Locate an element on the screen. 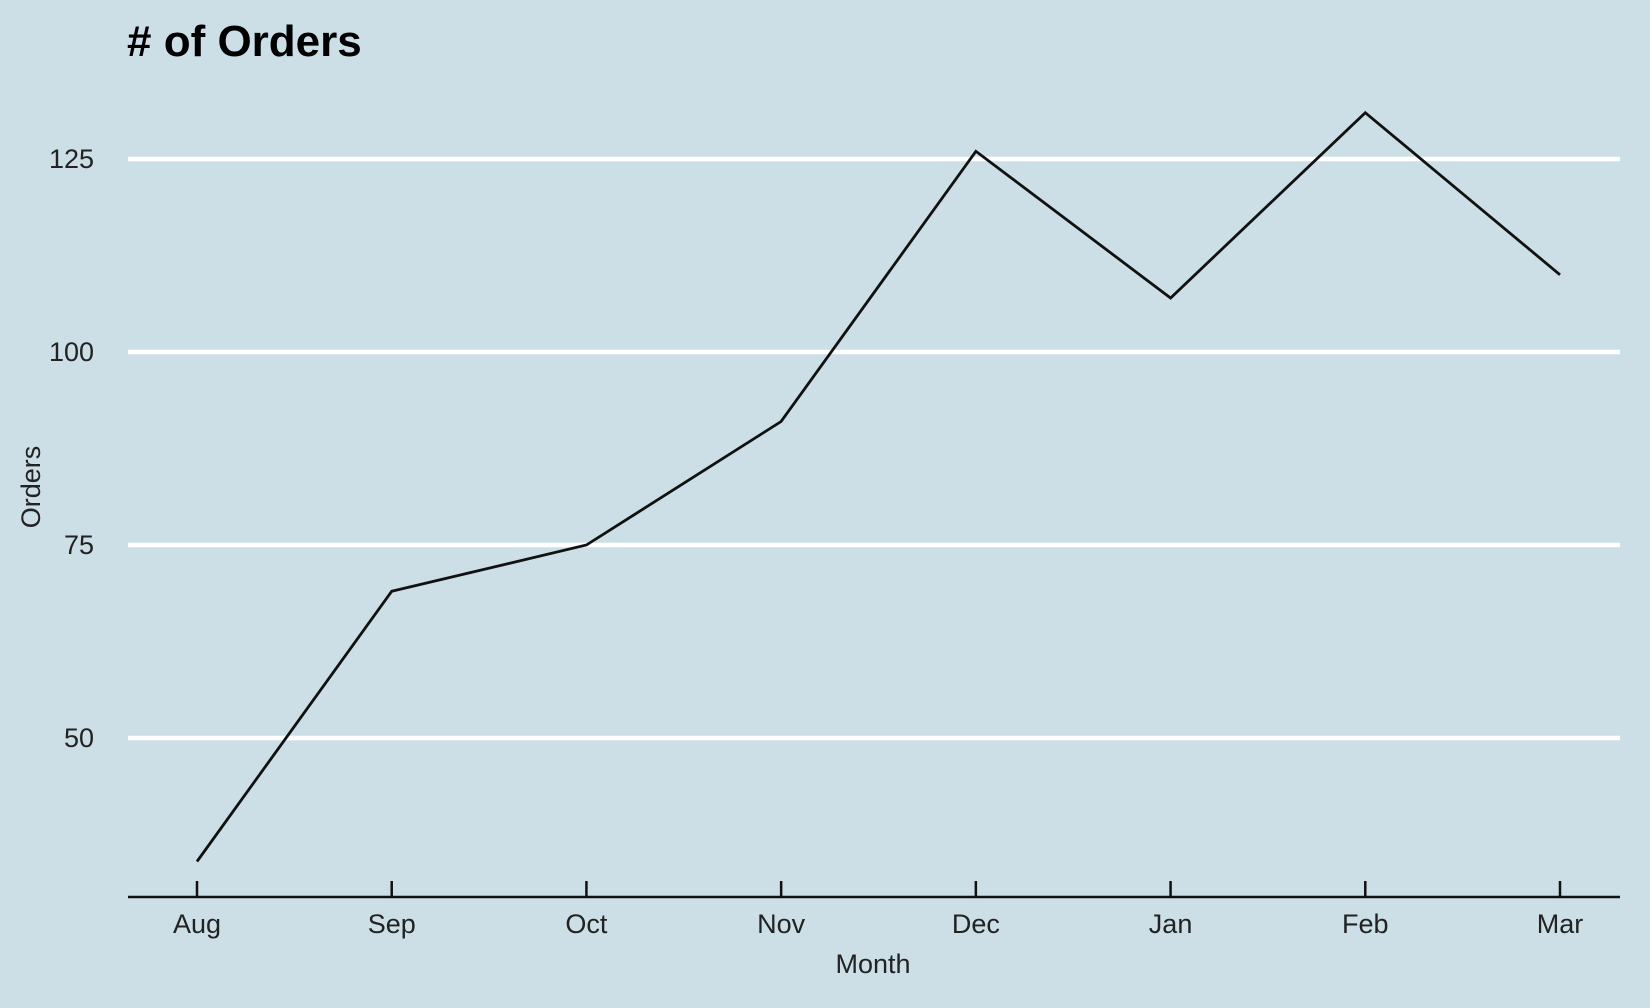 The height and width of the screenshot is (1008, 1650). x-axis-title: Month is located at coordinates (872, 964).